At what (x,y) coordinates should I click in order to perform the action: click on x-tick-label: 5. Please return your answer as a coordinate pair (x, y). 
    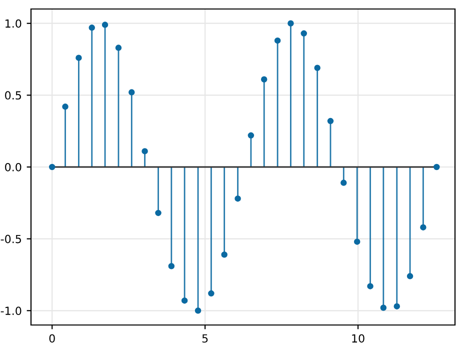
    Looking at the image, I should click on (205, 338).